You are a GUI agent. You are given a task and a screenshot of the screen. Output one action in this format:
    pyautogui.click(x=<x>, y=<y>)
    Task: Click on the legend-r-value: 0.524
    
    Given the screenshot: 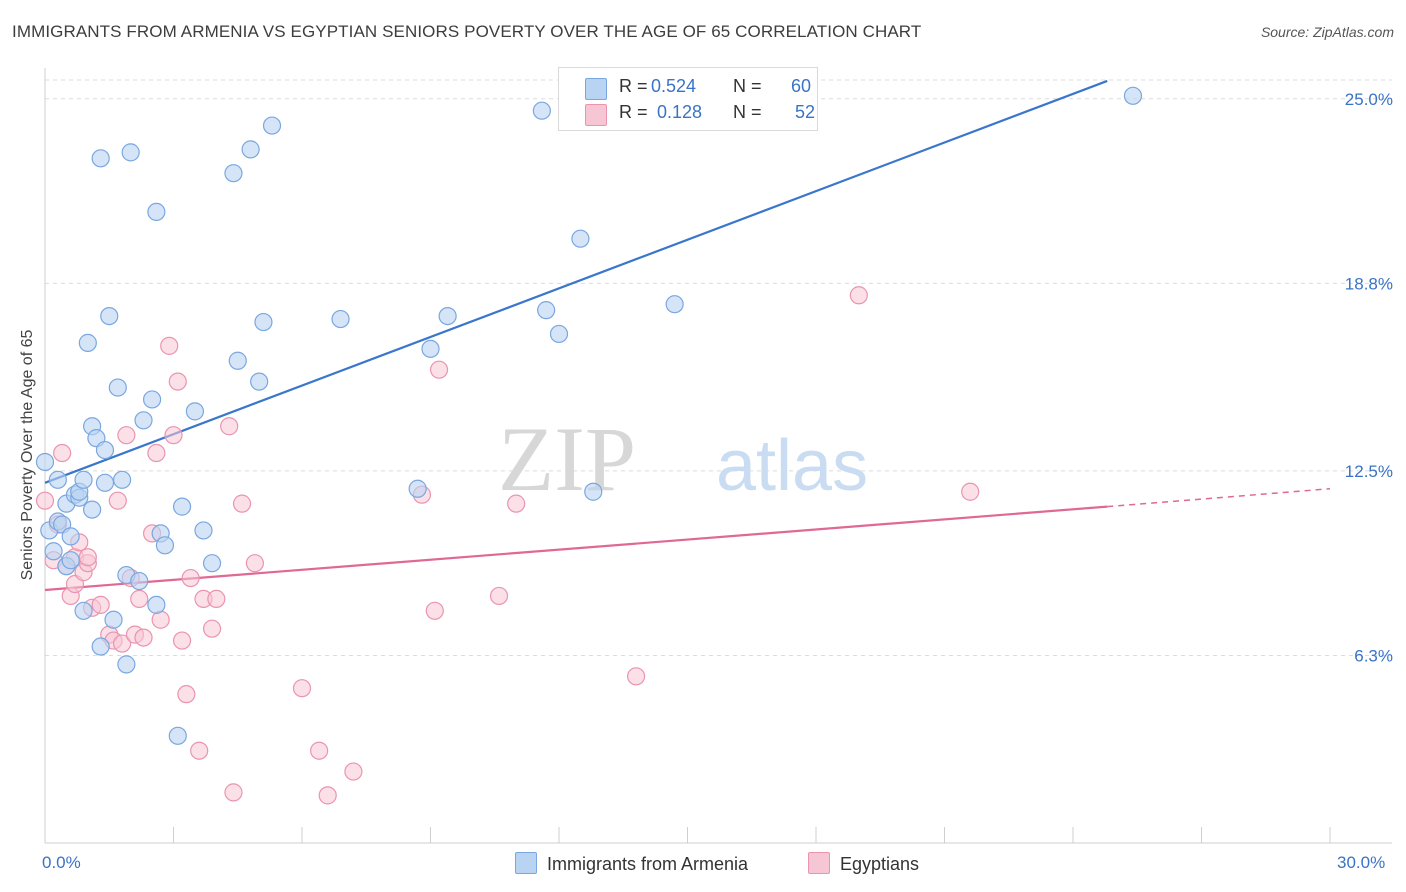 What is the action you would take?
    pyautogui.click(x=674, y=86)
    